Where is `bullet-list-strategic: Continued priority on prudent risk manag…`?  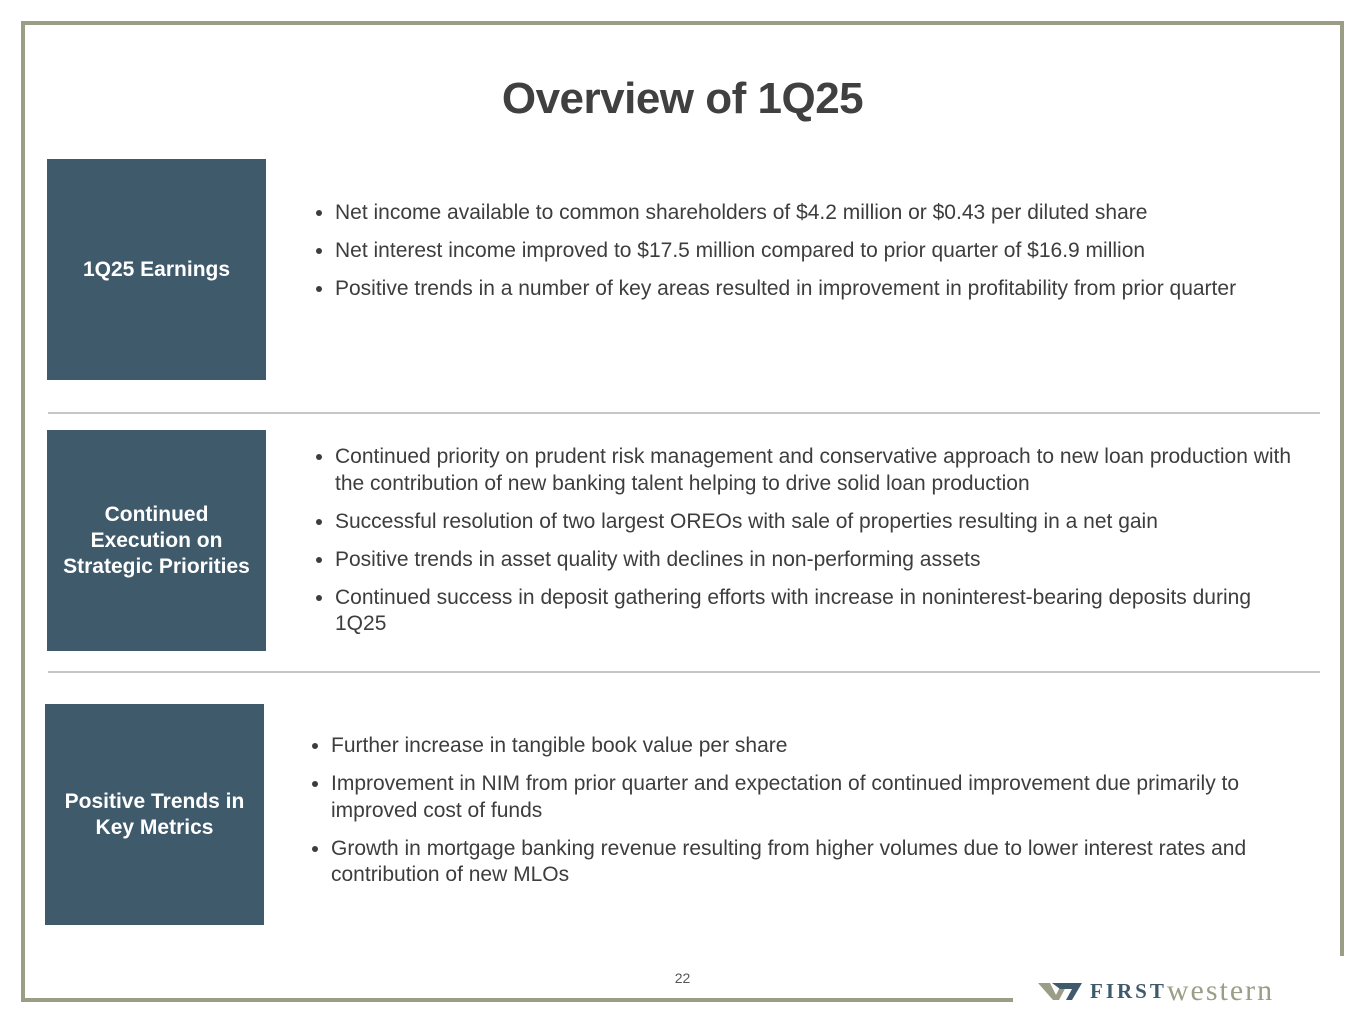
bullet-list-strategic: Continued priority on prudent risk manag… is located at coordinates (802, 546).